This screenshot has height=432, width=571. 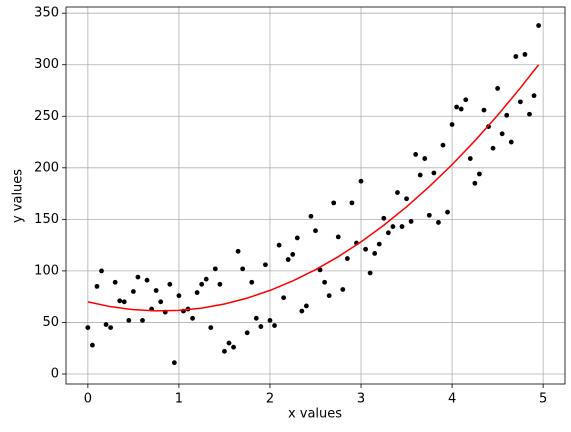 What do you see at coordinates (46, 219) in the screenshot?
I see `y-tick-label: 150` at bounding box center [46, 219].